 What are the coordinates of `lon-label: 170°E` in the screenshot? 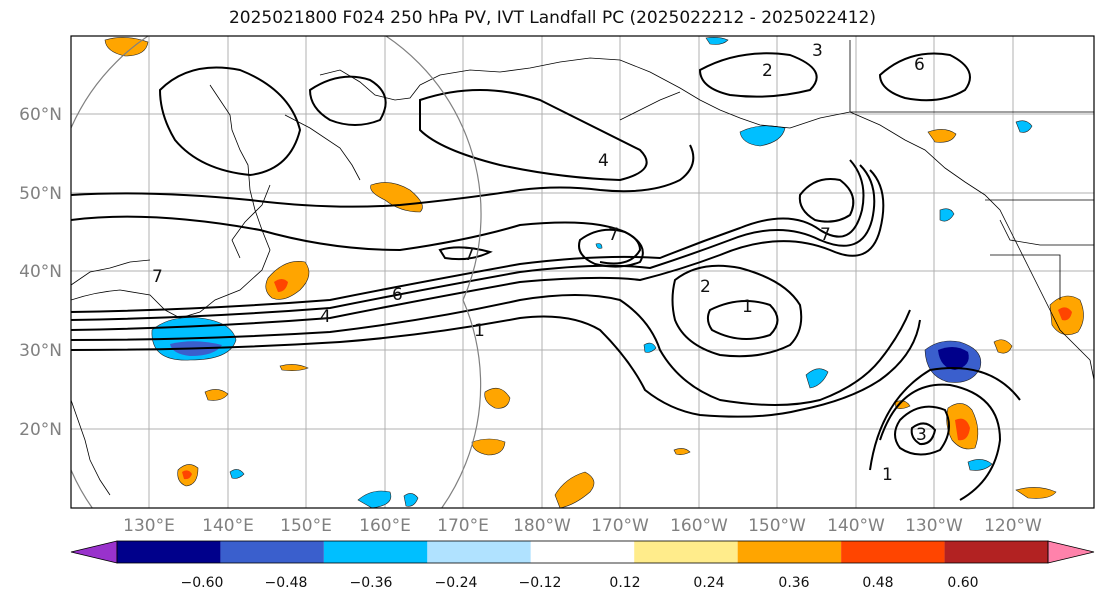 It's located at (463, 526).